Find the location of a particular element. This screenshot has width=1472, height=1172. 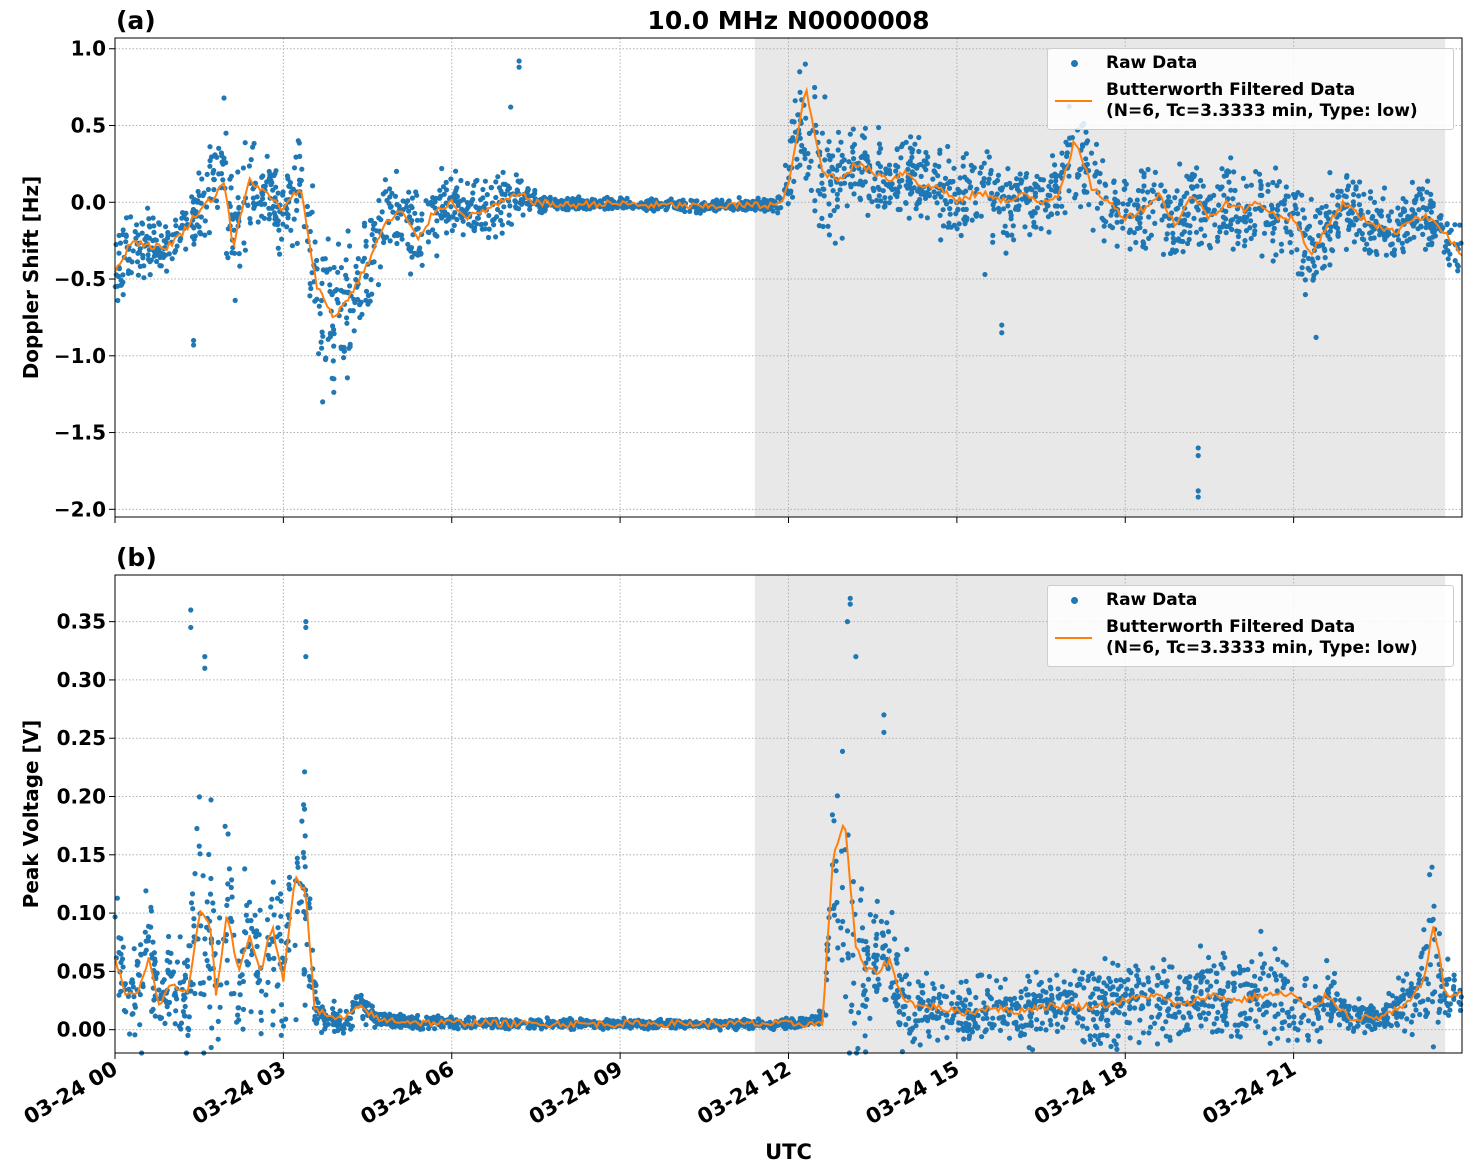

y-tick-label: −1.5 is located at coordinates (80, 433).